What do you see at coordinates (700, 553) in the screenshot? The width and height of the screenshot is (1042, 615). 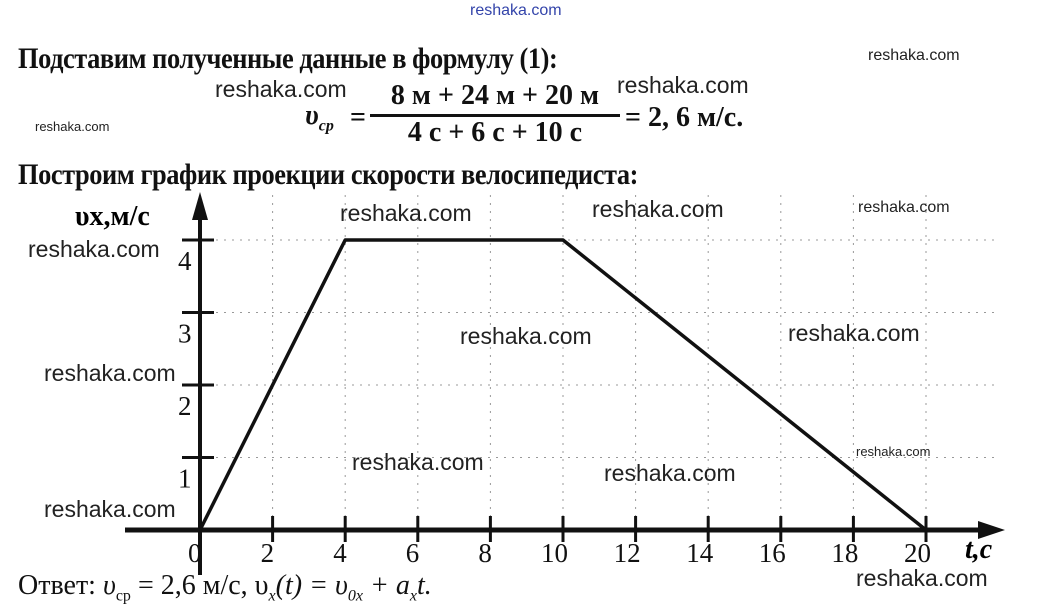 I see `x-tick-label: 14` at bounding box center [700, 553].